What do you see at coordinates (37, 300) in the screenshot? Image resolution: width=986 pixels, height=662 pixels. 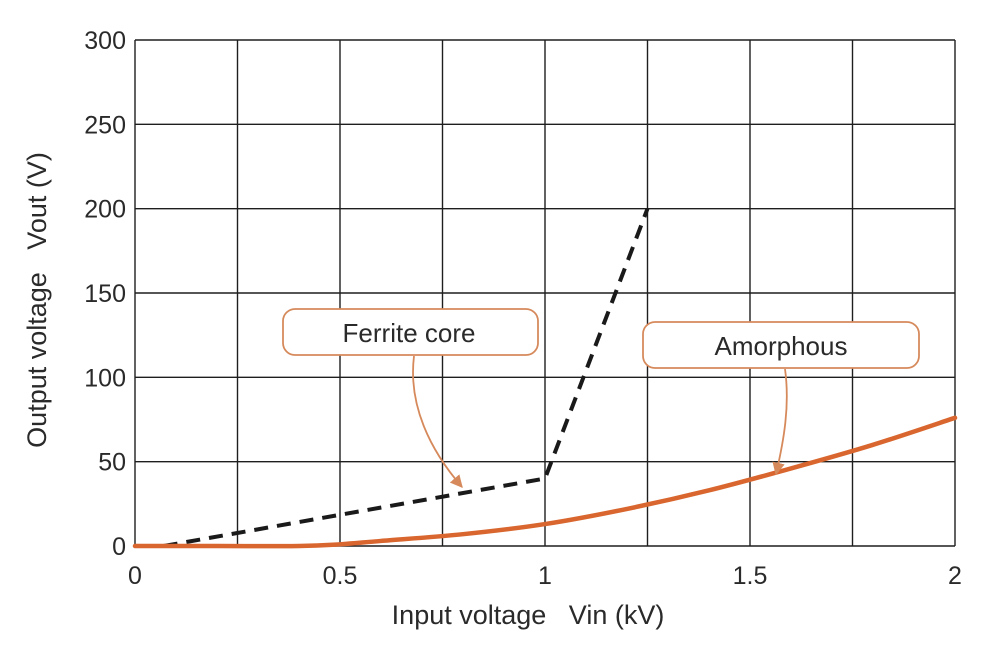 I see `y-axis-title: Output voltage Vout (V)` at bounding box center [37, 300].